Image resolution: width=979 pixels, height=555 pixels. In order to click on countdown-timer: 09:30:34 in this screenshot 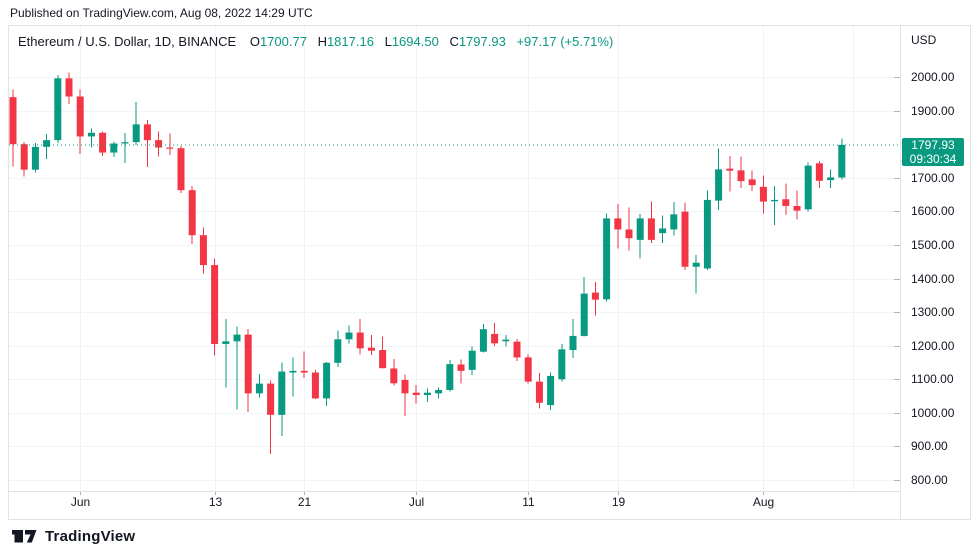, I will do `click(933, 158)`.